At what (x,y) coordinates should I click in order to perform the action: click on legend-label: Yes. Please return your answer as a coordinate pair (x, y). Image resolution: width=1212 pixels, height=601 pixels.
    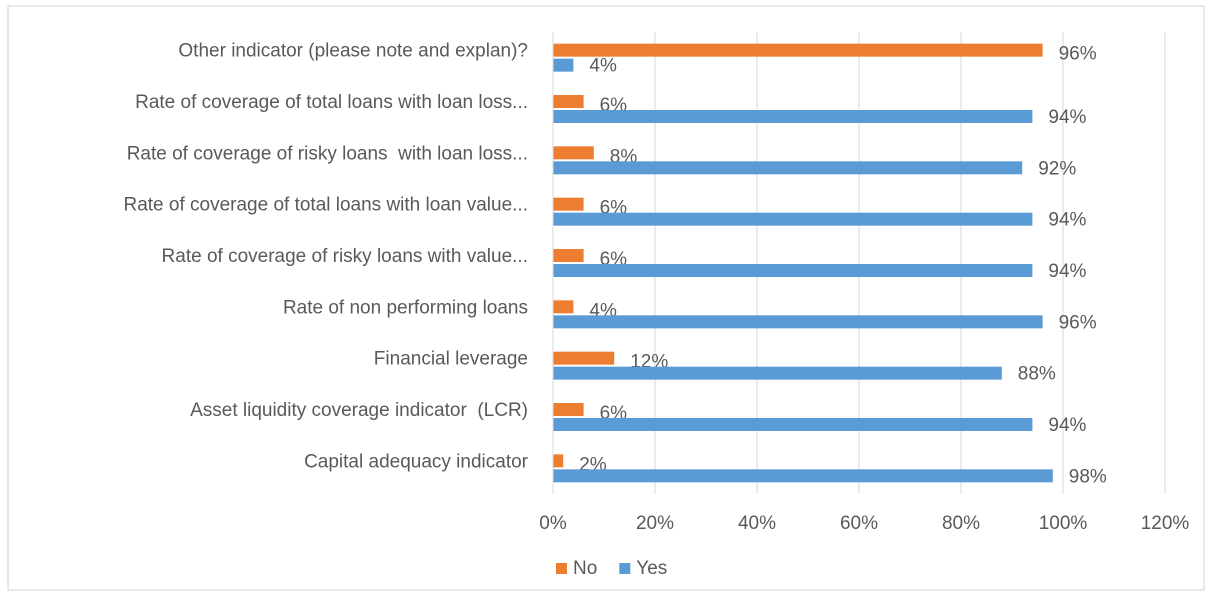
    Looking at the image, I should click on (651, 568).